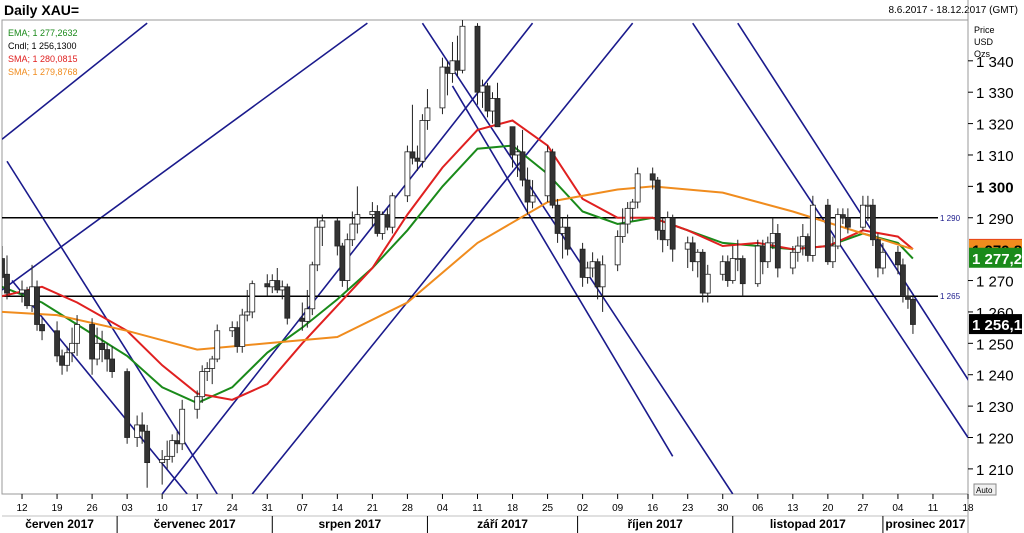  I want to click on level-label: 1 290, so click(950, 218).